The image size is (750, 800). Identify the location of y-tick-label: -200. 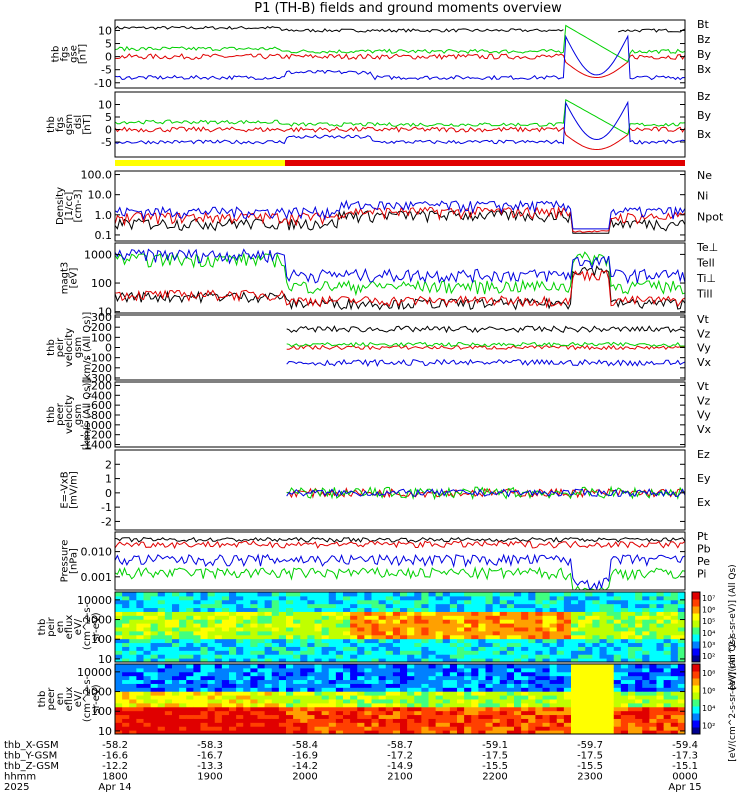
(99, 368).